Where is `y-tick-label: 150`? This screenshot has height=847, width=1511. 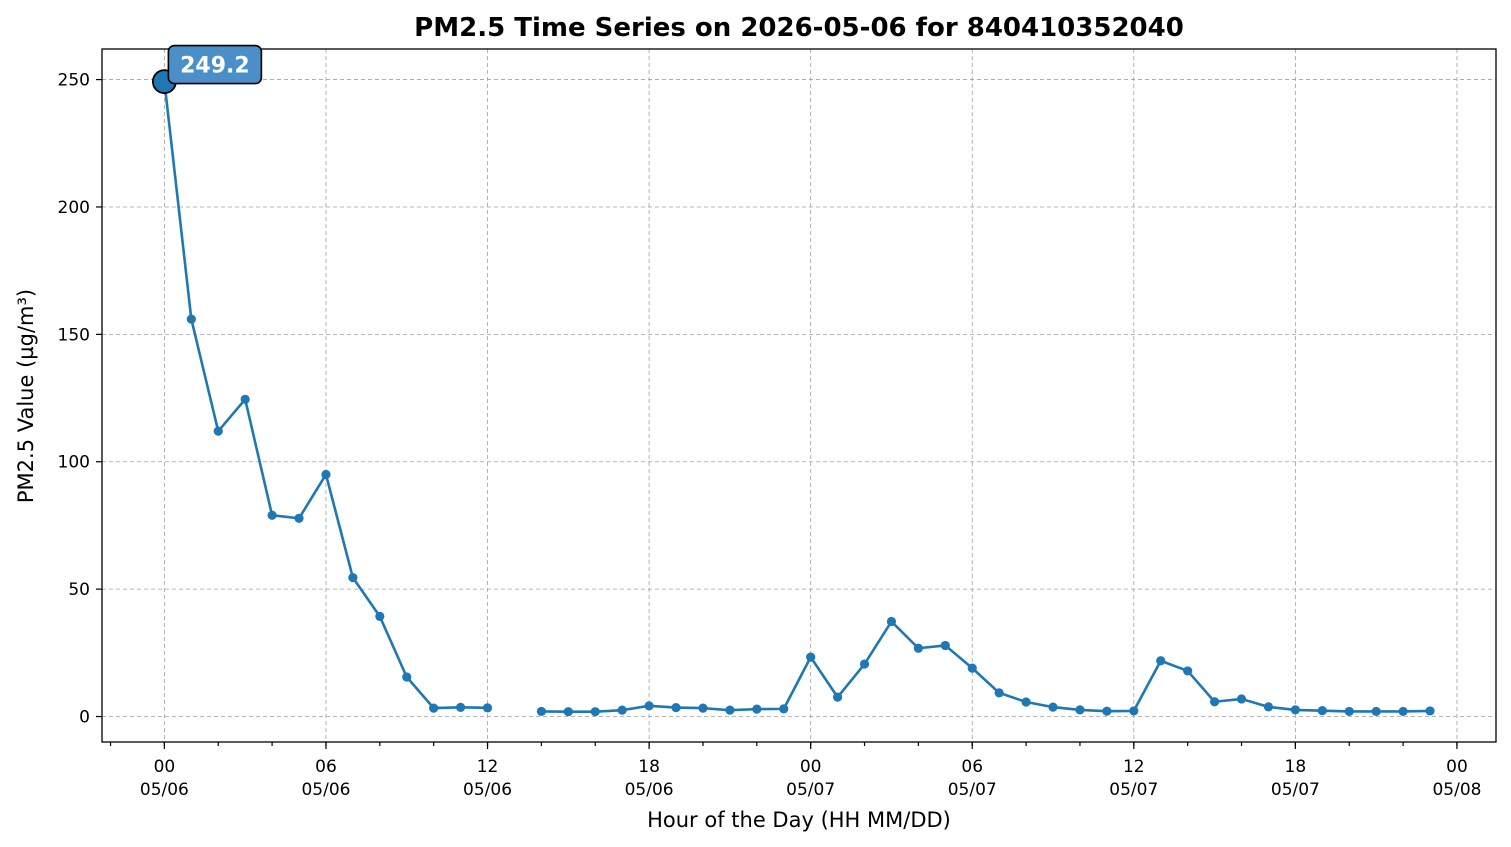 y-tick-label: 150 is located at coordinates (74, 335).